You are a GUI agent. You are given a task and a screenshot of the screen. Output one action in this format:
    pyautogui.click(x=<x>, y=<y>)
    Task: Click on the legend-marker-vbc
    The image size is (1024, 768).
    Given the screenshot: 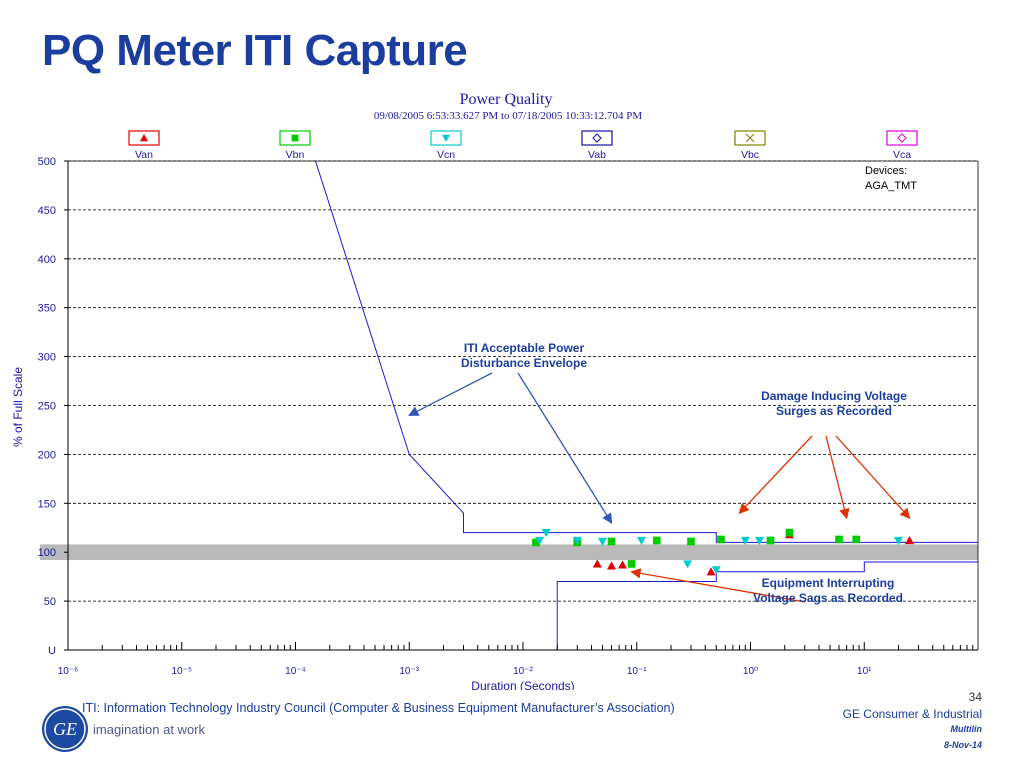 What is the action you would take?
    pyautogui.click(x=750, y=138)
    